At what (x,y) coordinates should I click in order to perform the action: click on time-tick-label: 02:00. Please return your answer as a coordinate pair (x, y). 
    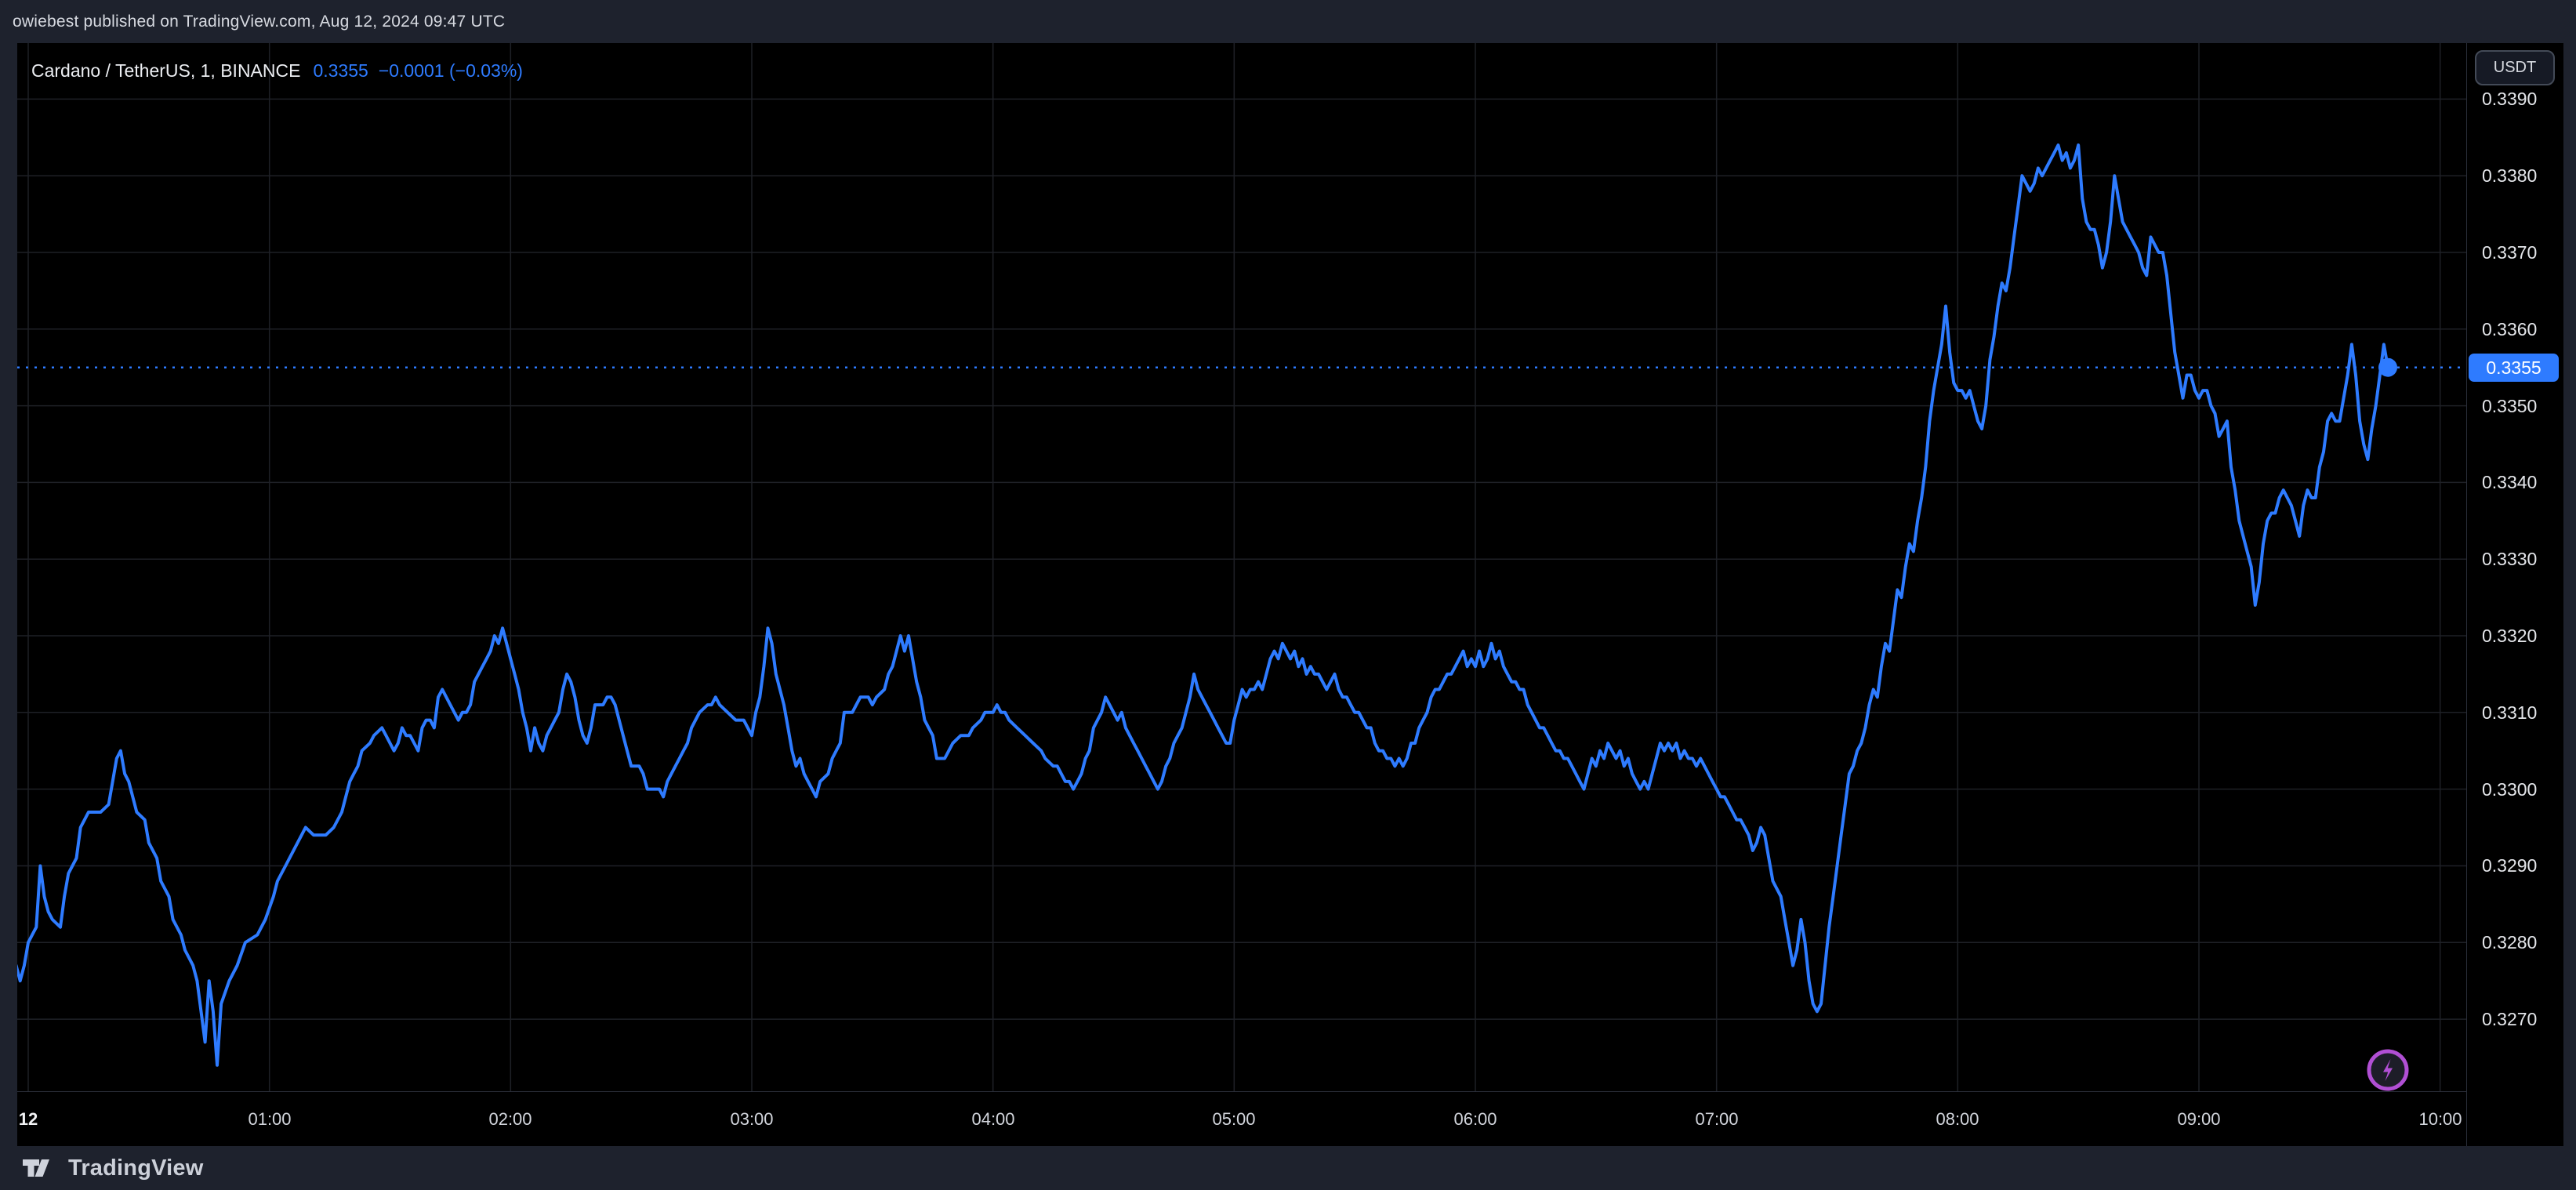
    Looking at the image, I should click on (510, 1119).